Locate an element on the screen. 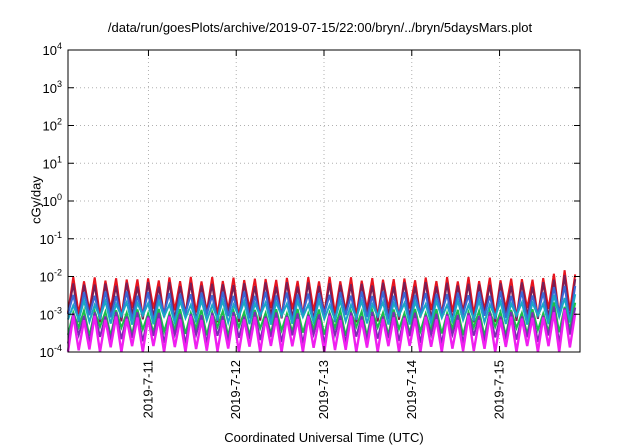  x-axis-label: Coordinated Universal Time (UTC) is located at coordinates (324, 437).